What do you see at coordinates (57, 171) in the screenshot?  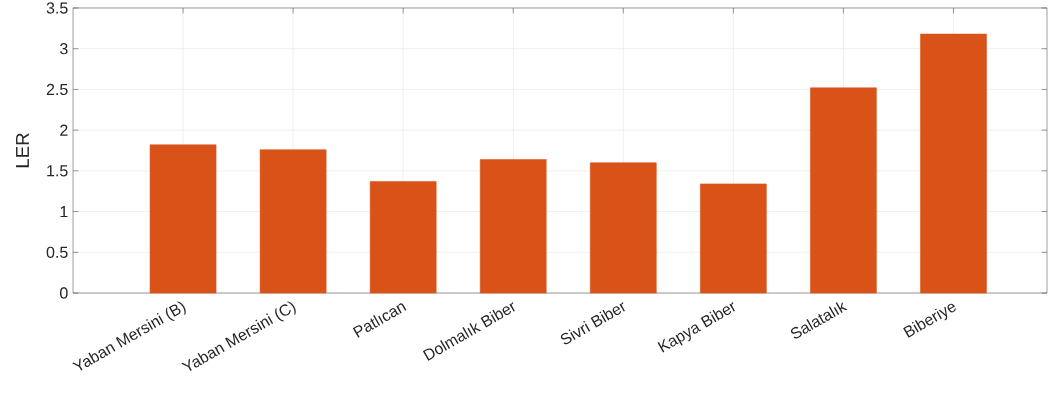 I see `y-tick-label: 1.5` at bounding box center [57, 171].